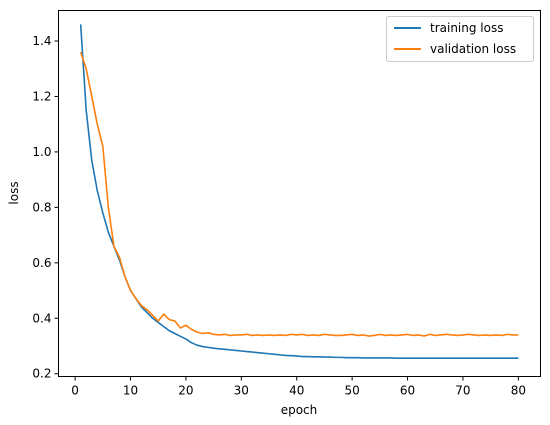  What do you see at coordinates (41, 318) in the screenshot?
I see `y-tick-label: 0.4` at bounding box center [41, 318].